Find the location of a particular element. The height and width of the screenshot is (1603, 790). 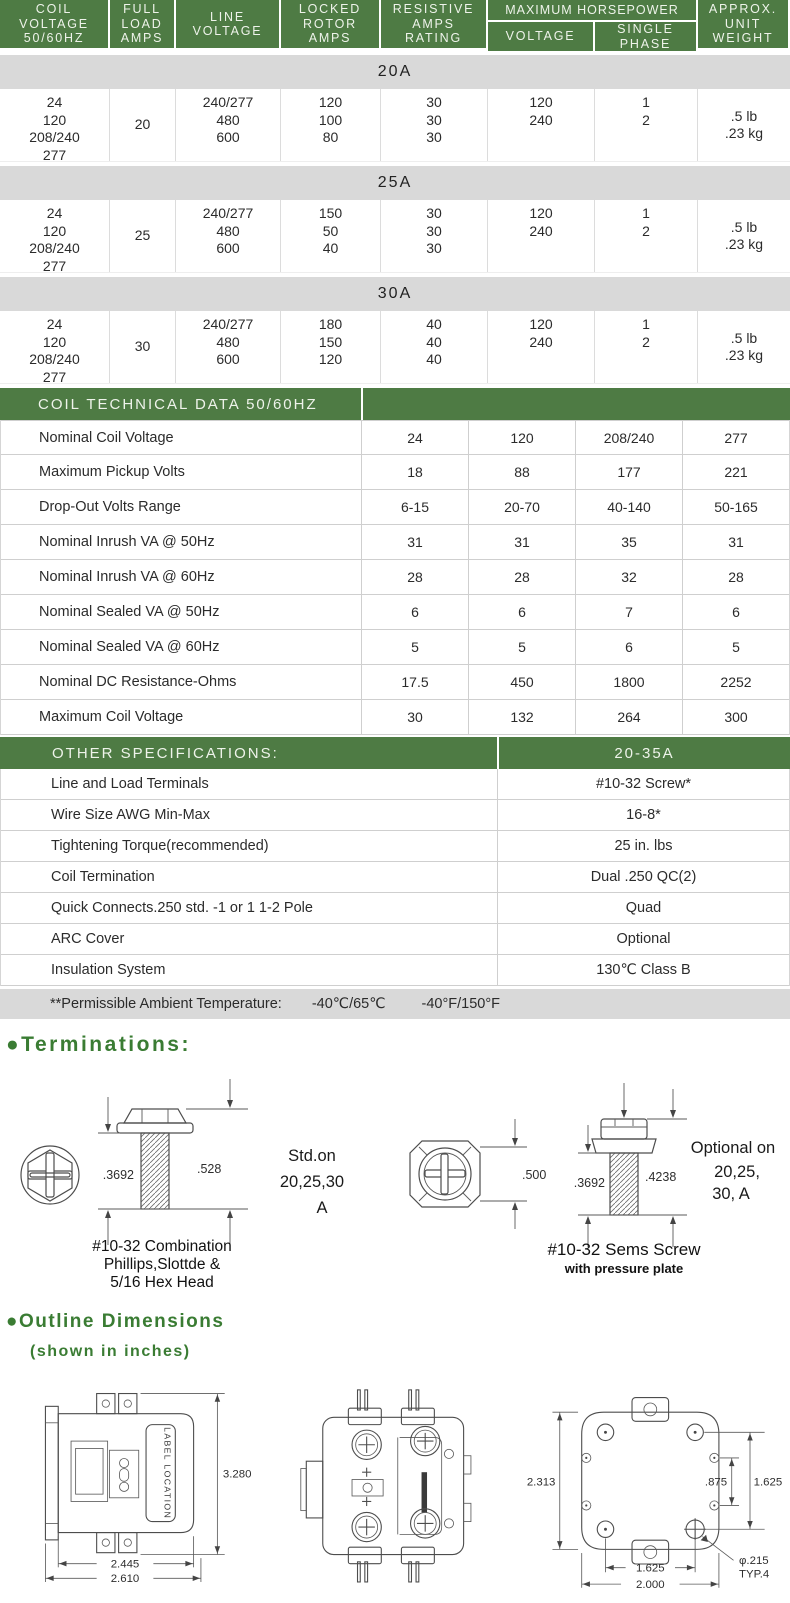

screw-top-view is located at coordinates (445, 1174).